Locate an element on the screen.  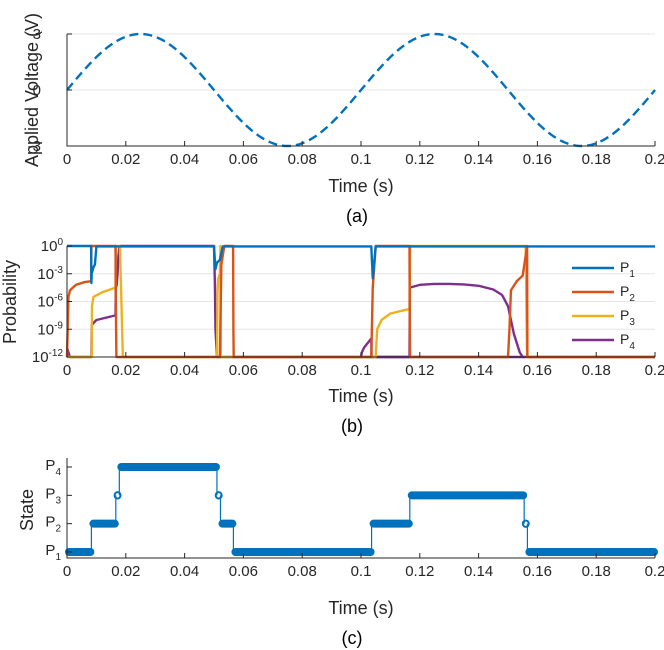
legend-label: P4 is located at coordinates (627, 341).